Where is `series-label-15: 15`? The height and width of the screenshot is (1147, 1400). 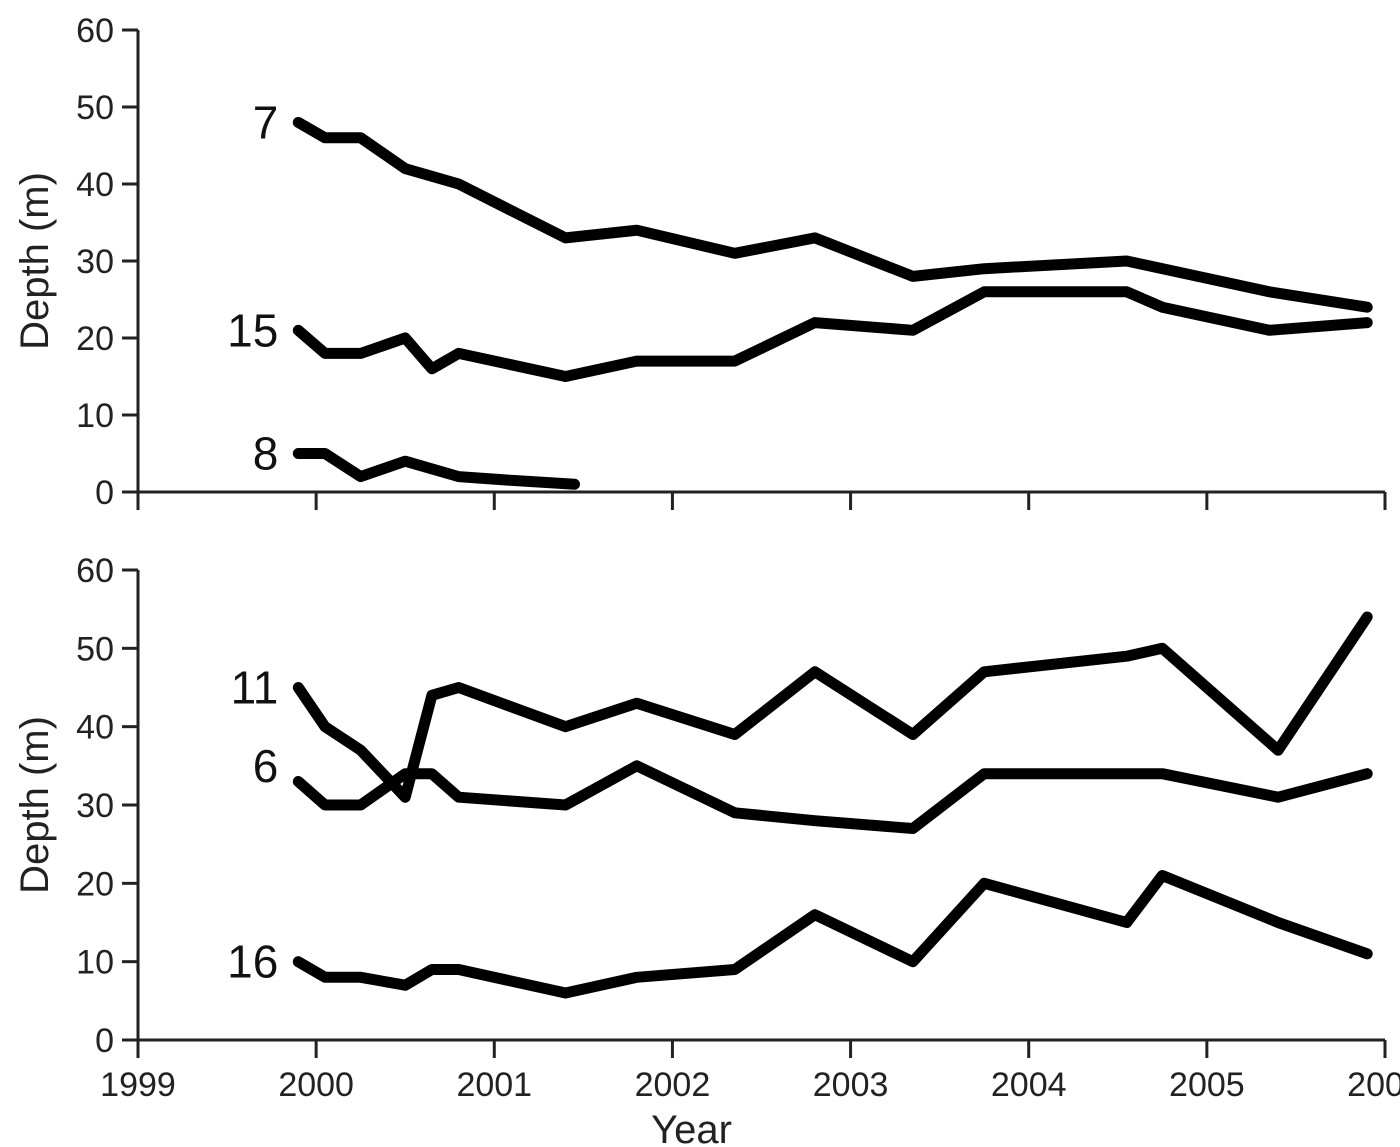
series-label-15: 15 is located at coordinates (252, 330).